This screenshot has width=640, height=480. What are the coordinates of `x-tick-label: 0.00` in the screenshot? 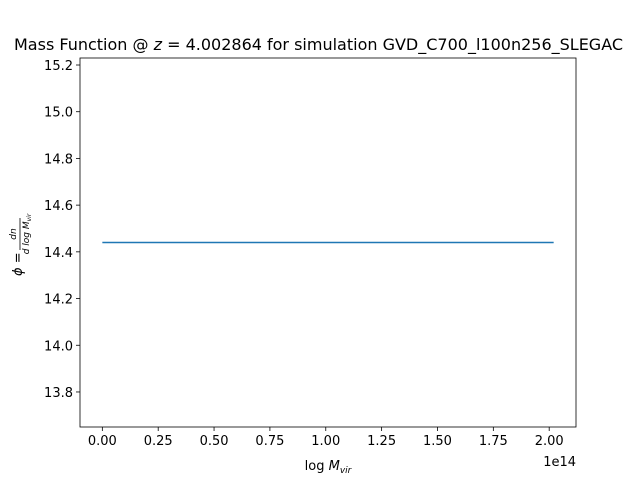 It's located at (102, 441).